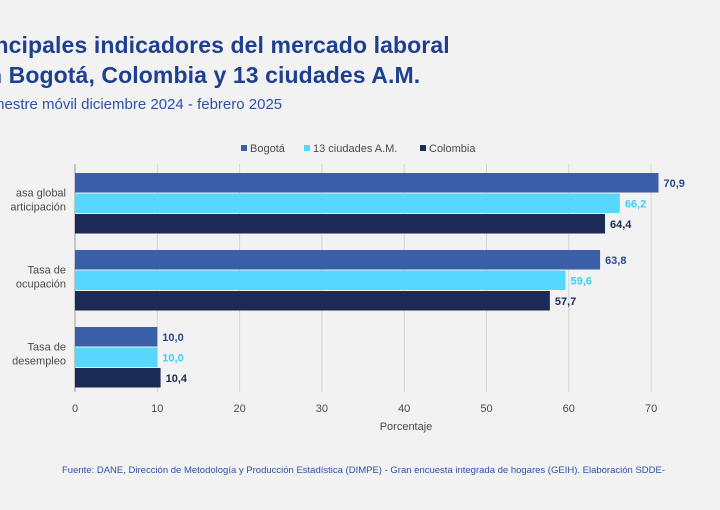 The width and height of the screenshot is (720, 510). Describe the element at coordinates (355, 149) in the screenshot. I see `legend-label: 13 ciudades A.M.` at that location.